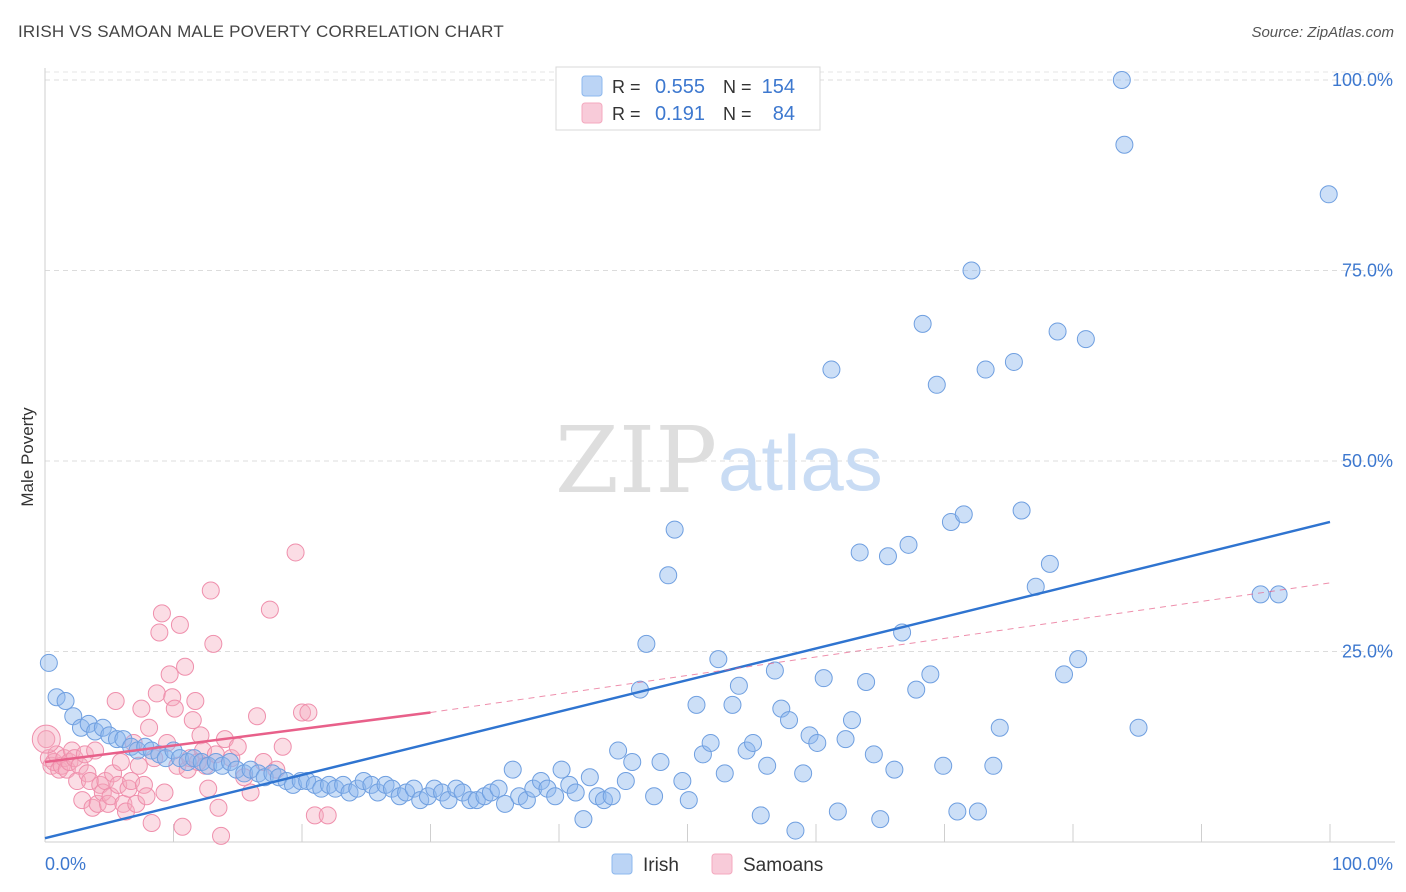 The height and width of the screenshot is (892, 1406). I want to click on watermark-zip: ZIP, so click(636, 460).